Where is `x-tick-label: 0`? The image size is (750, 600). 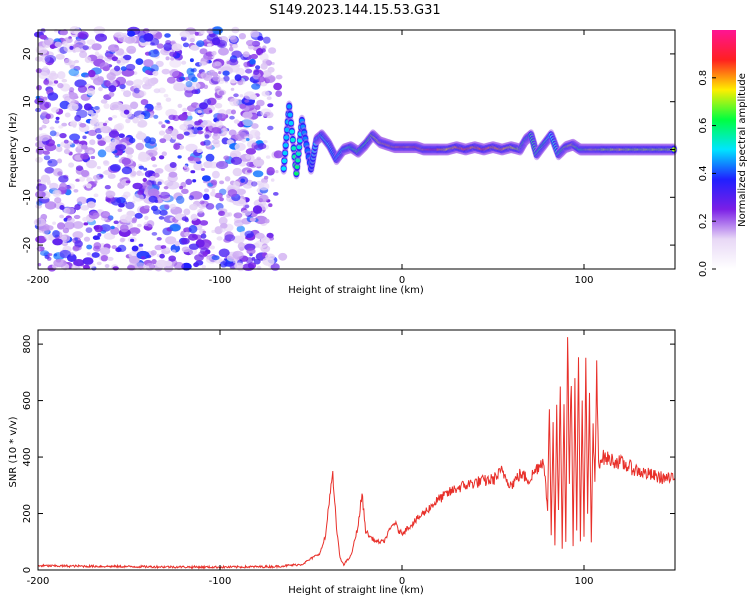 x-tick-label: 0 is located at coordinates (402, 581).